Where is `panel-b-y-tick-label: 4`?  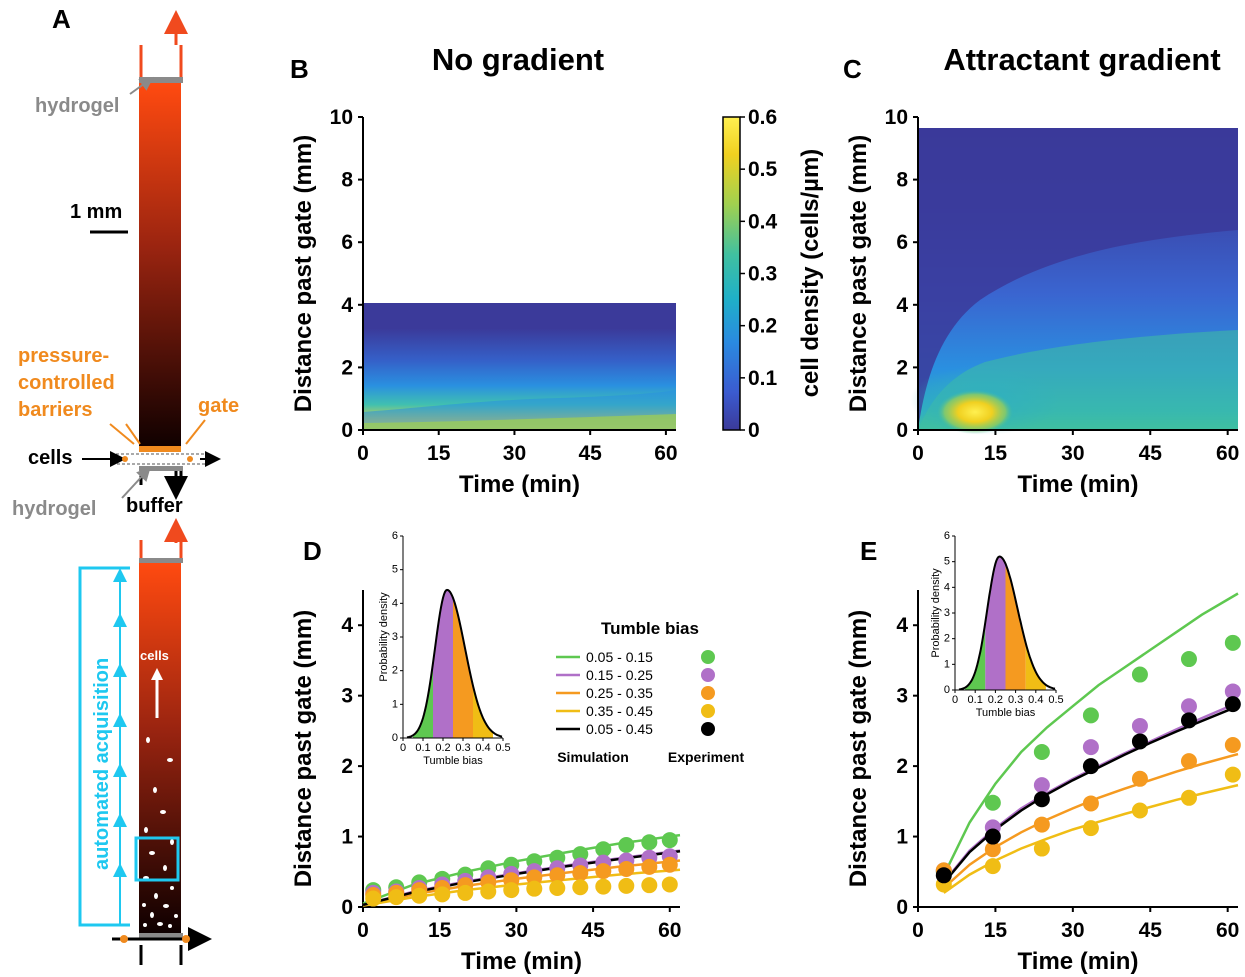
panel-b-y-tick-label: 4 is located at coordinates (347, 305).